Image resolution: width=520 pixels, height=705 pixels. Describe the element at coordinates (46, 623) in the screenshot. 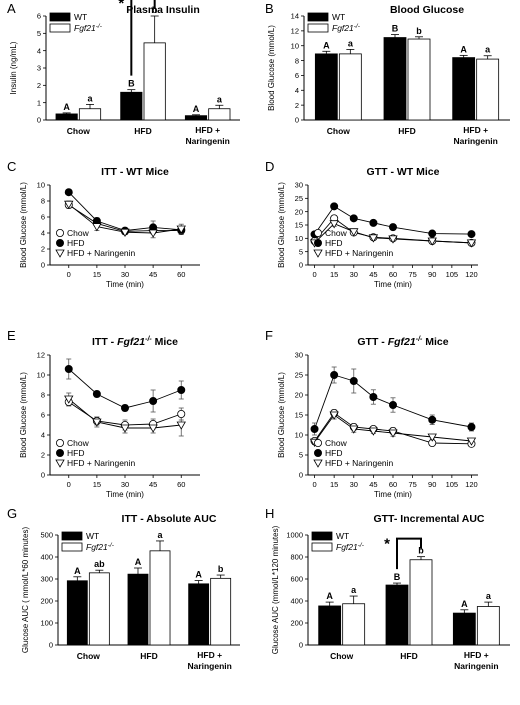

I see `y-tick-label: 100` at that location.